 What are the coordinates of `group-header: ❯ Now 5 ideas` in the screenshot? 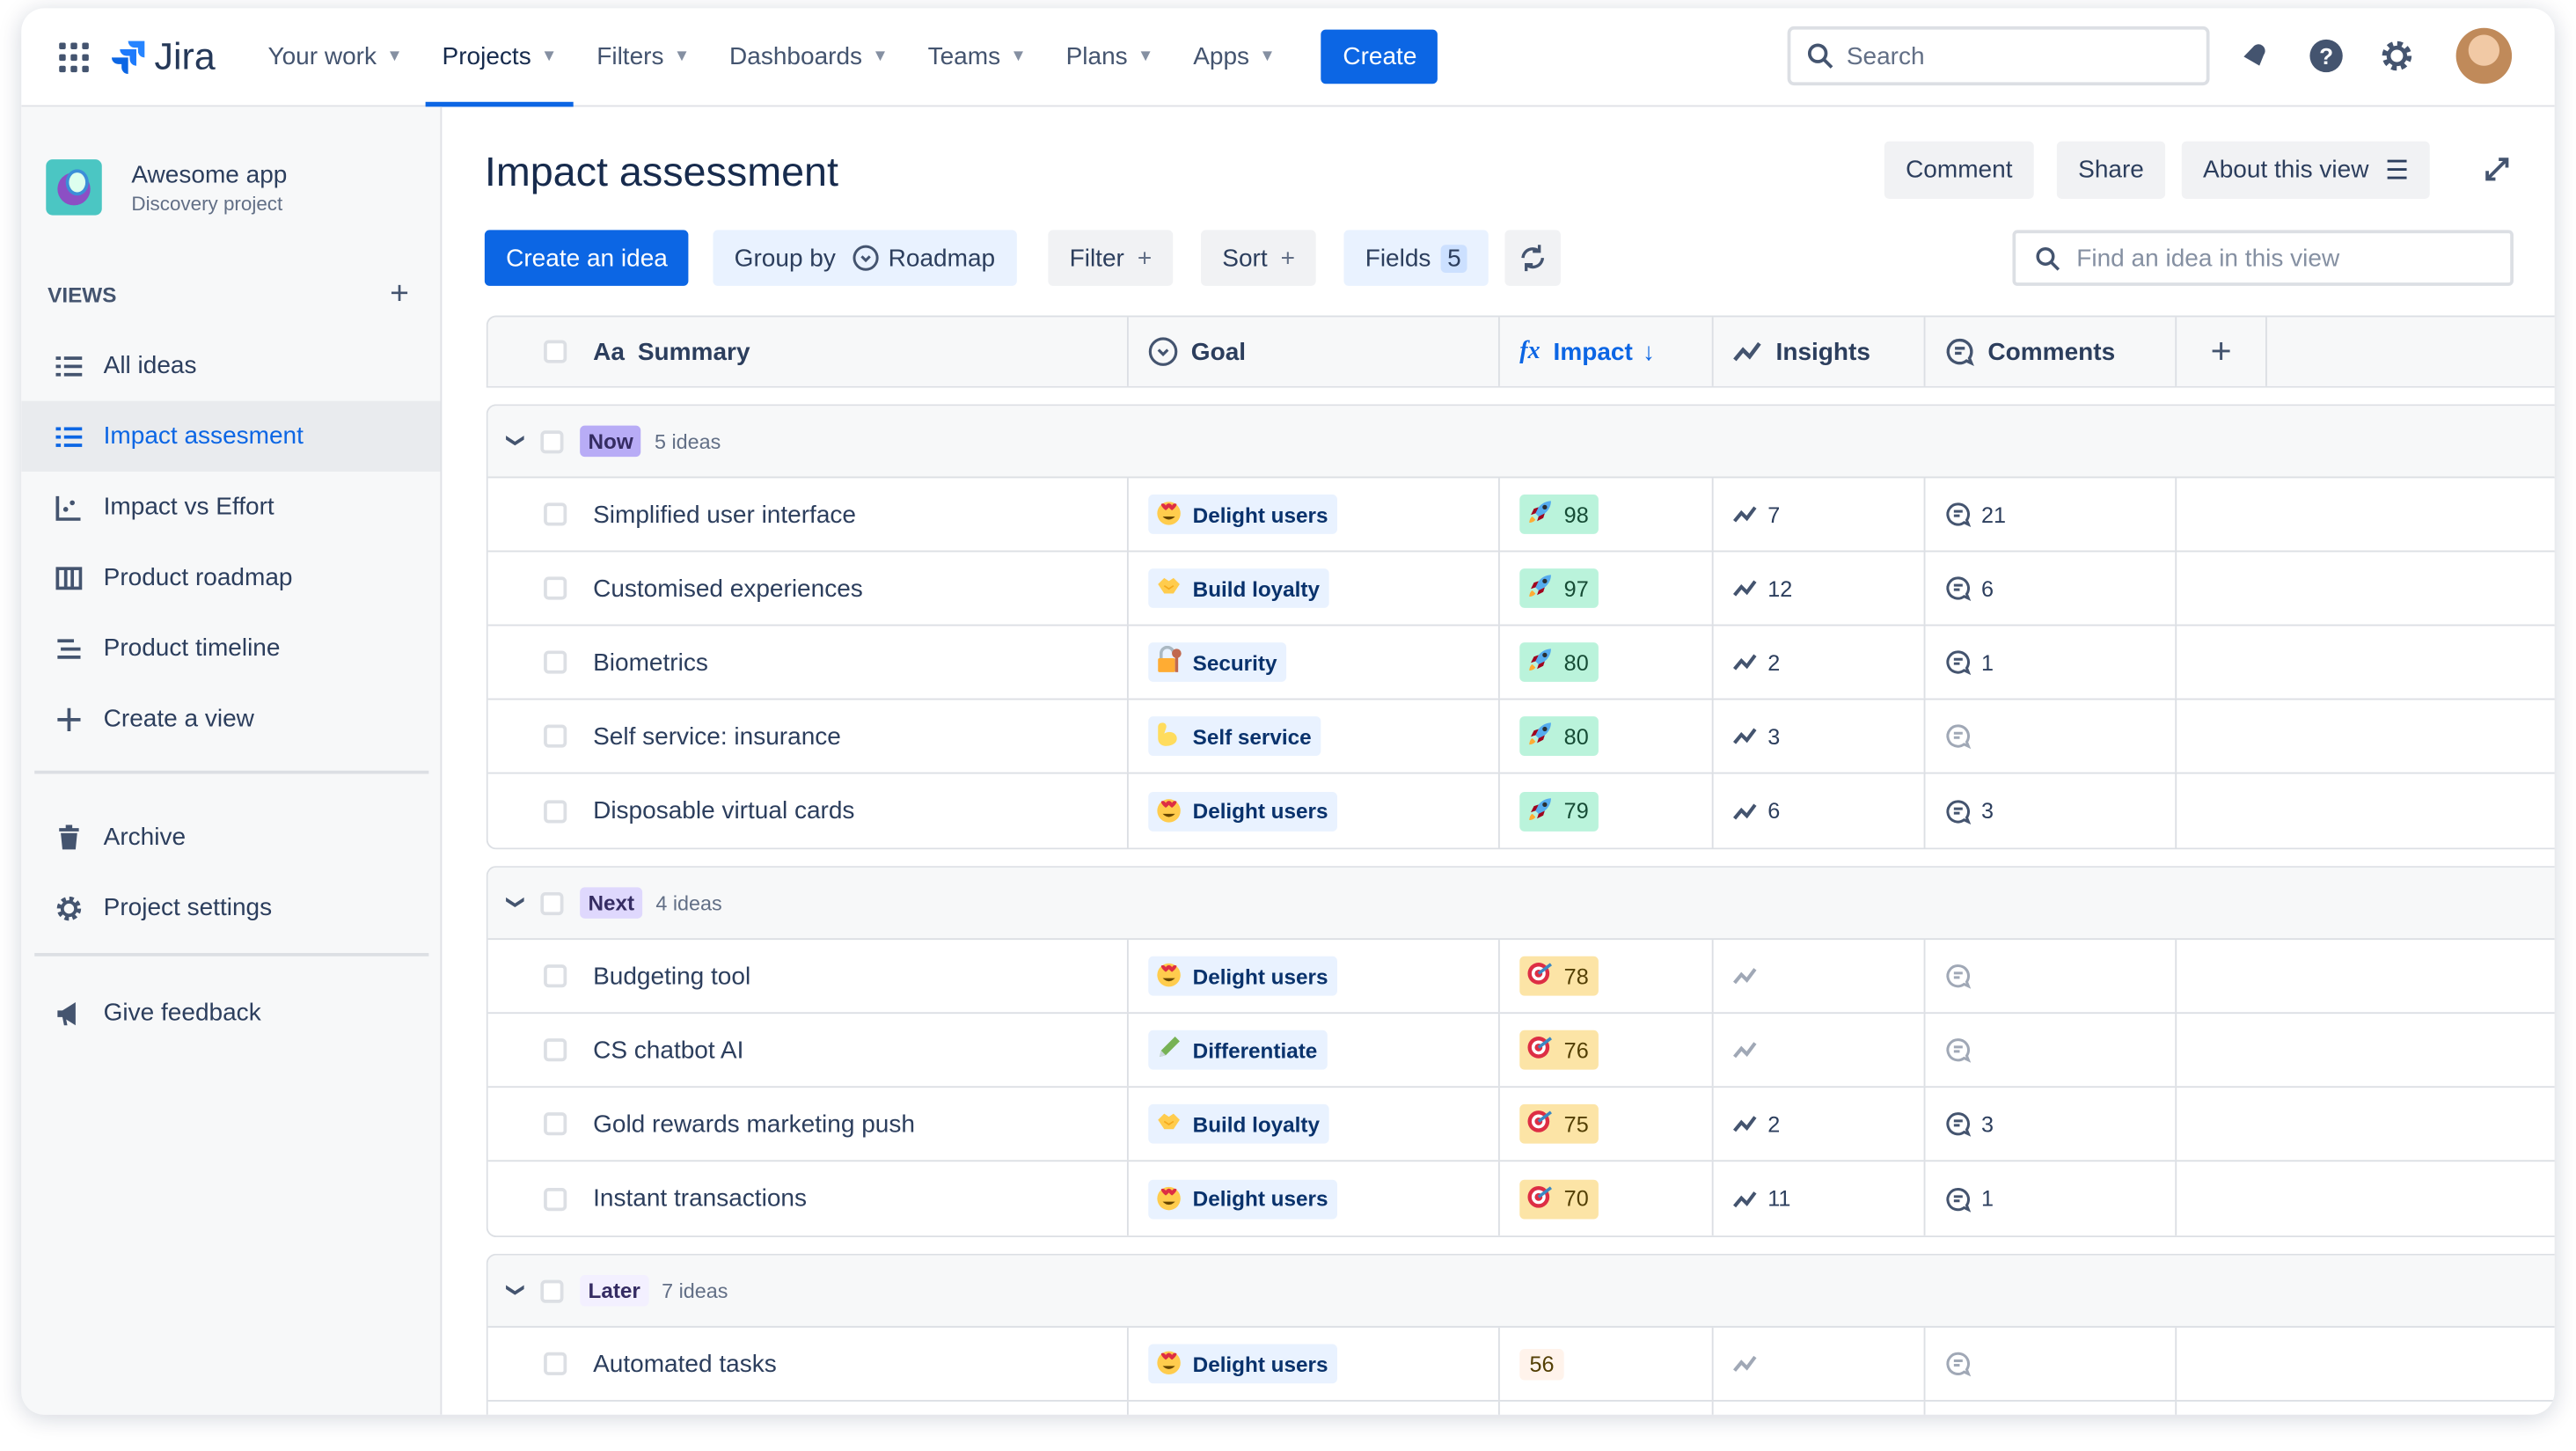 It's located at (1521, 442).